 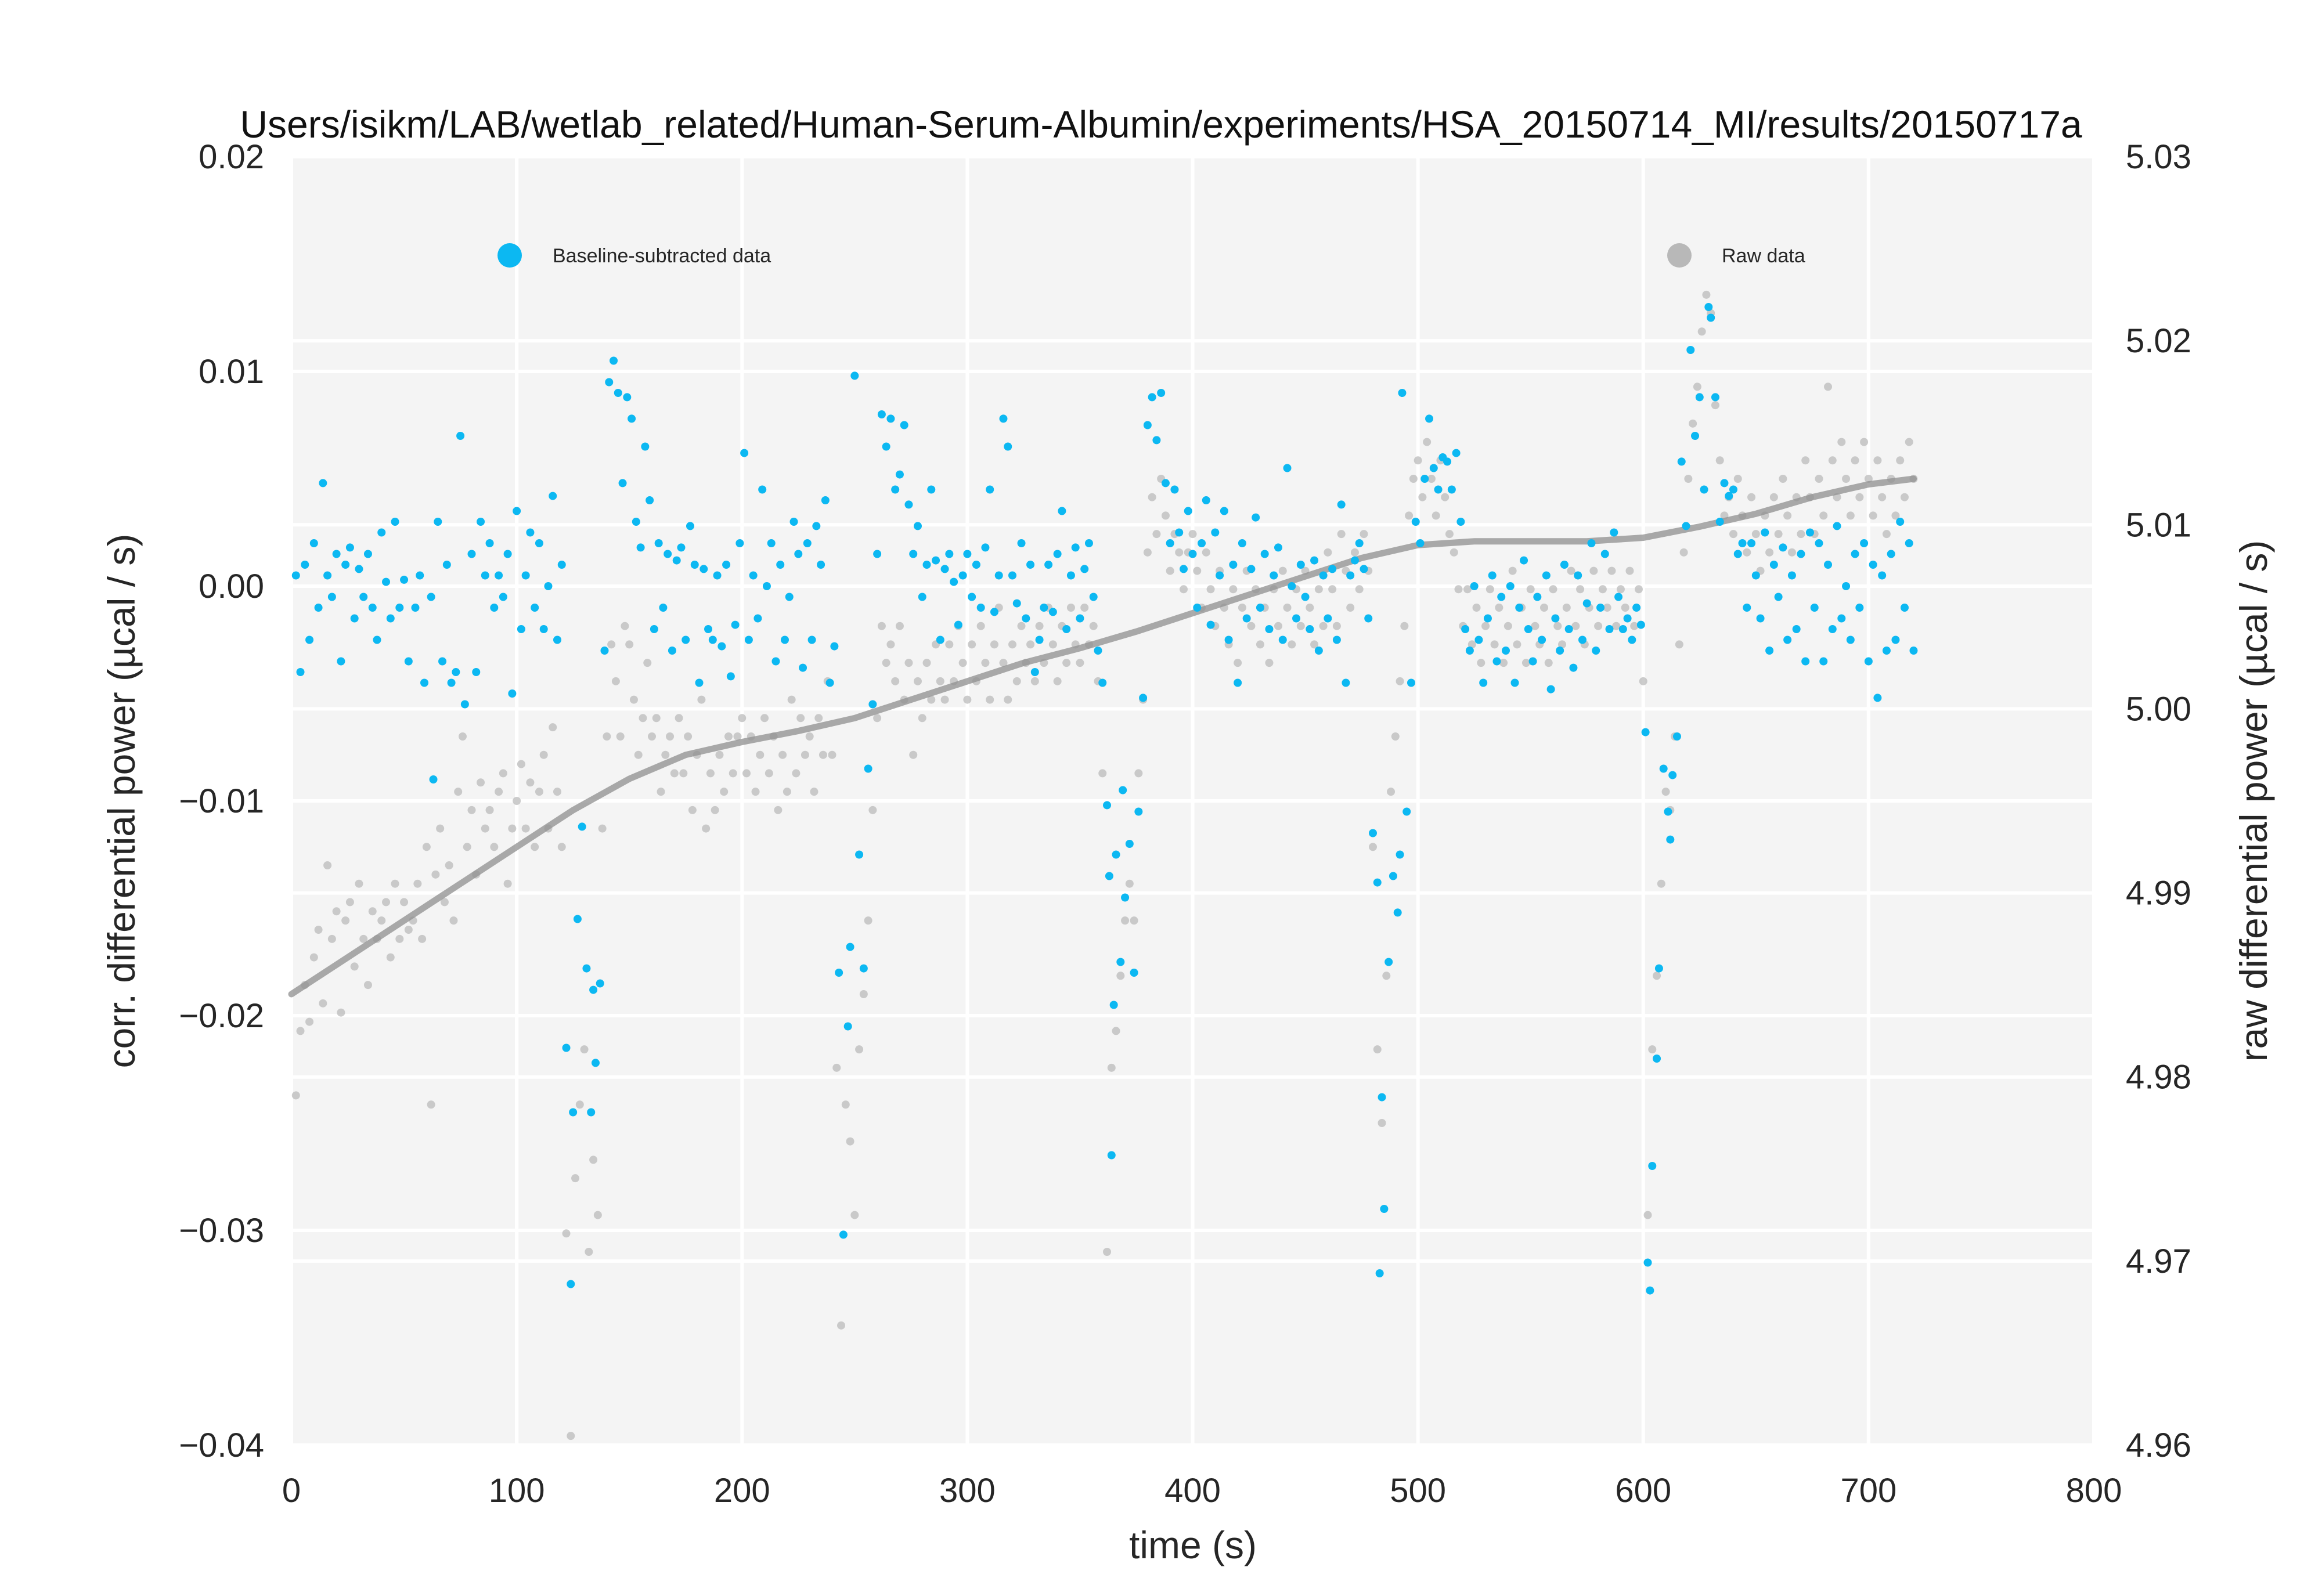 What do you see at coordinates (2094, 1491) in the screenshot?
I see `x-tick-label: 800` at bounding box center [2094, 1491].